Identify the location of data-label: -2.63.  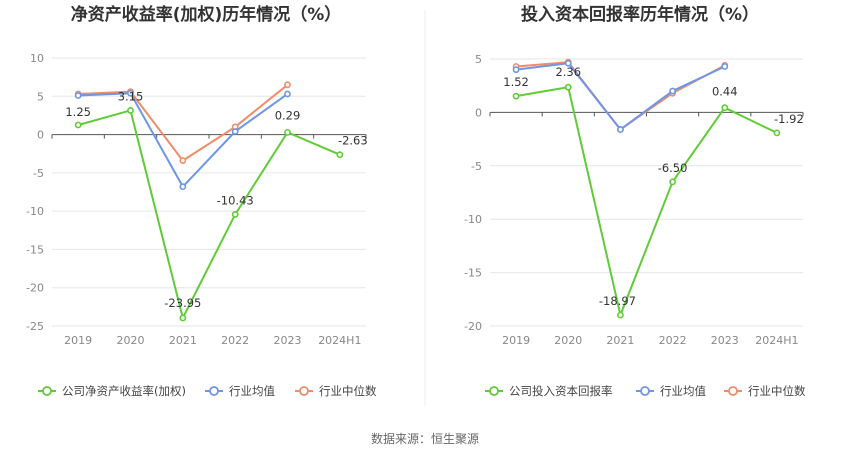
(353, 141).